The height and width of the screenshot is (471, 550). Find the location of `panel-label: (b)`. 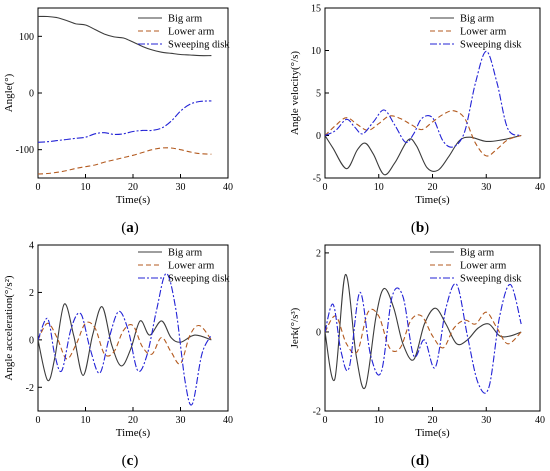

panel-label: (b) is located at coordinates (420, 228).